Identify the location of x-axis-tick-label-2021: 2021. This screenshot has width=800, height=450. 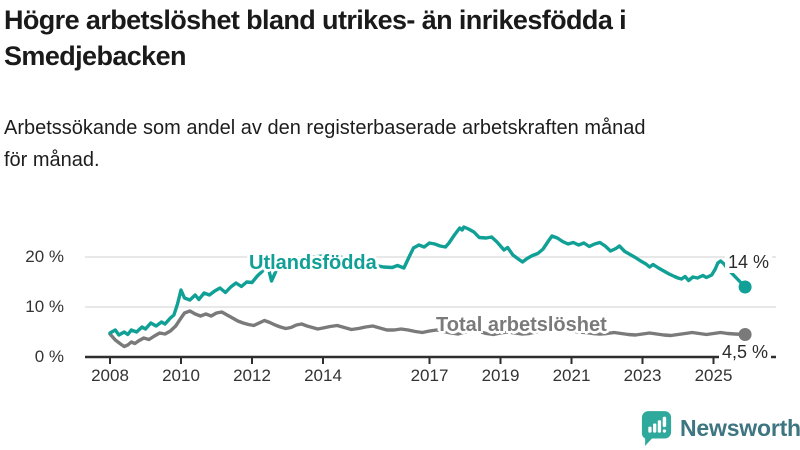
(571, 375).